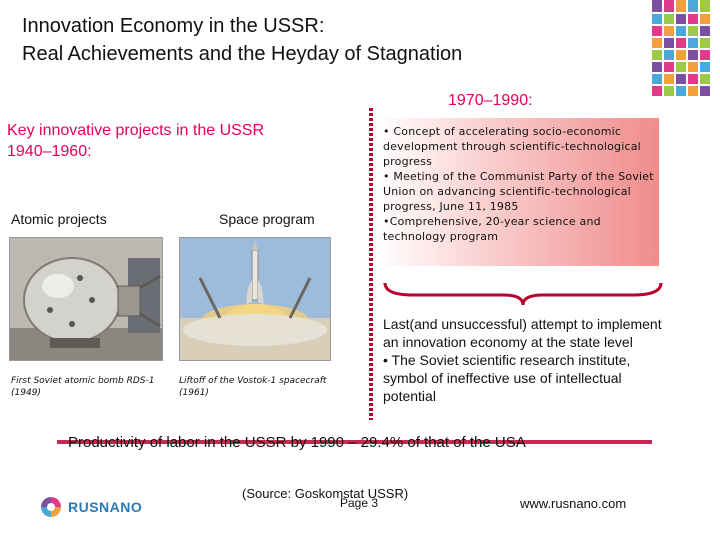 This screenshot has height=540, width=720. Describe the element at coordinates (523, 294) in the screenshot. I see `curly-brace` at that location.